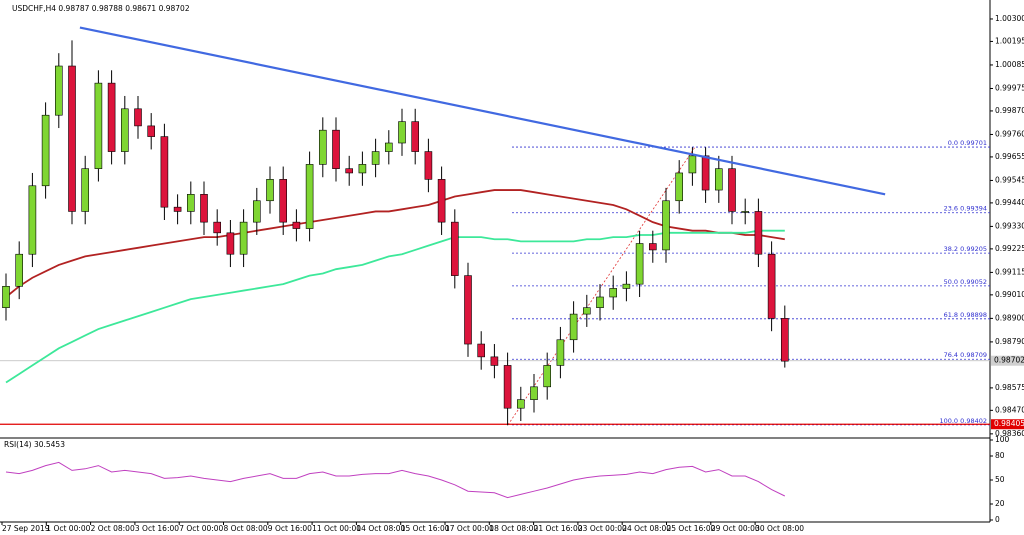  Describe the element at coordinates (1009, 294) in the screenshot. I see `y-tick-label: 0.99010` at that location.